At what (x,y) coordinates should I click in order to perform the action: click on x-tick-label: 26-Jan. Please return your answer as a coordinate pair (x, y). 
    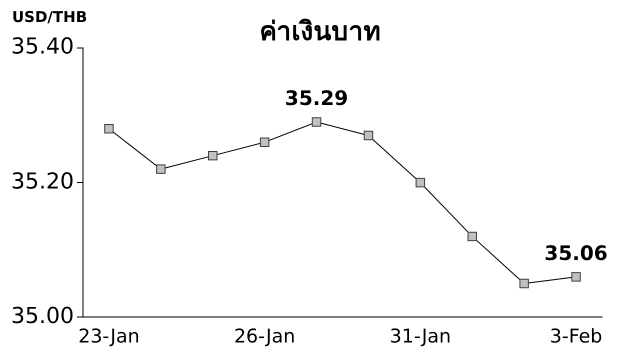
    Looking at the image, I should click on (265, 337).